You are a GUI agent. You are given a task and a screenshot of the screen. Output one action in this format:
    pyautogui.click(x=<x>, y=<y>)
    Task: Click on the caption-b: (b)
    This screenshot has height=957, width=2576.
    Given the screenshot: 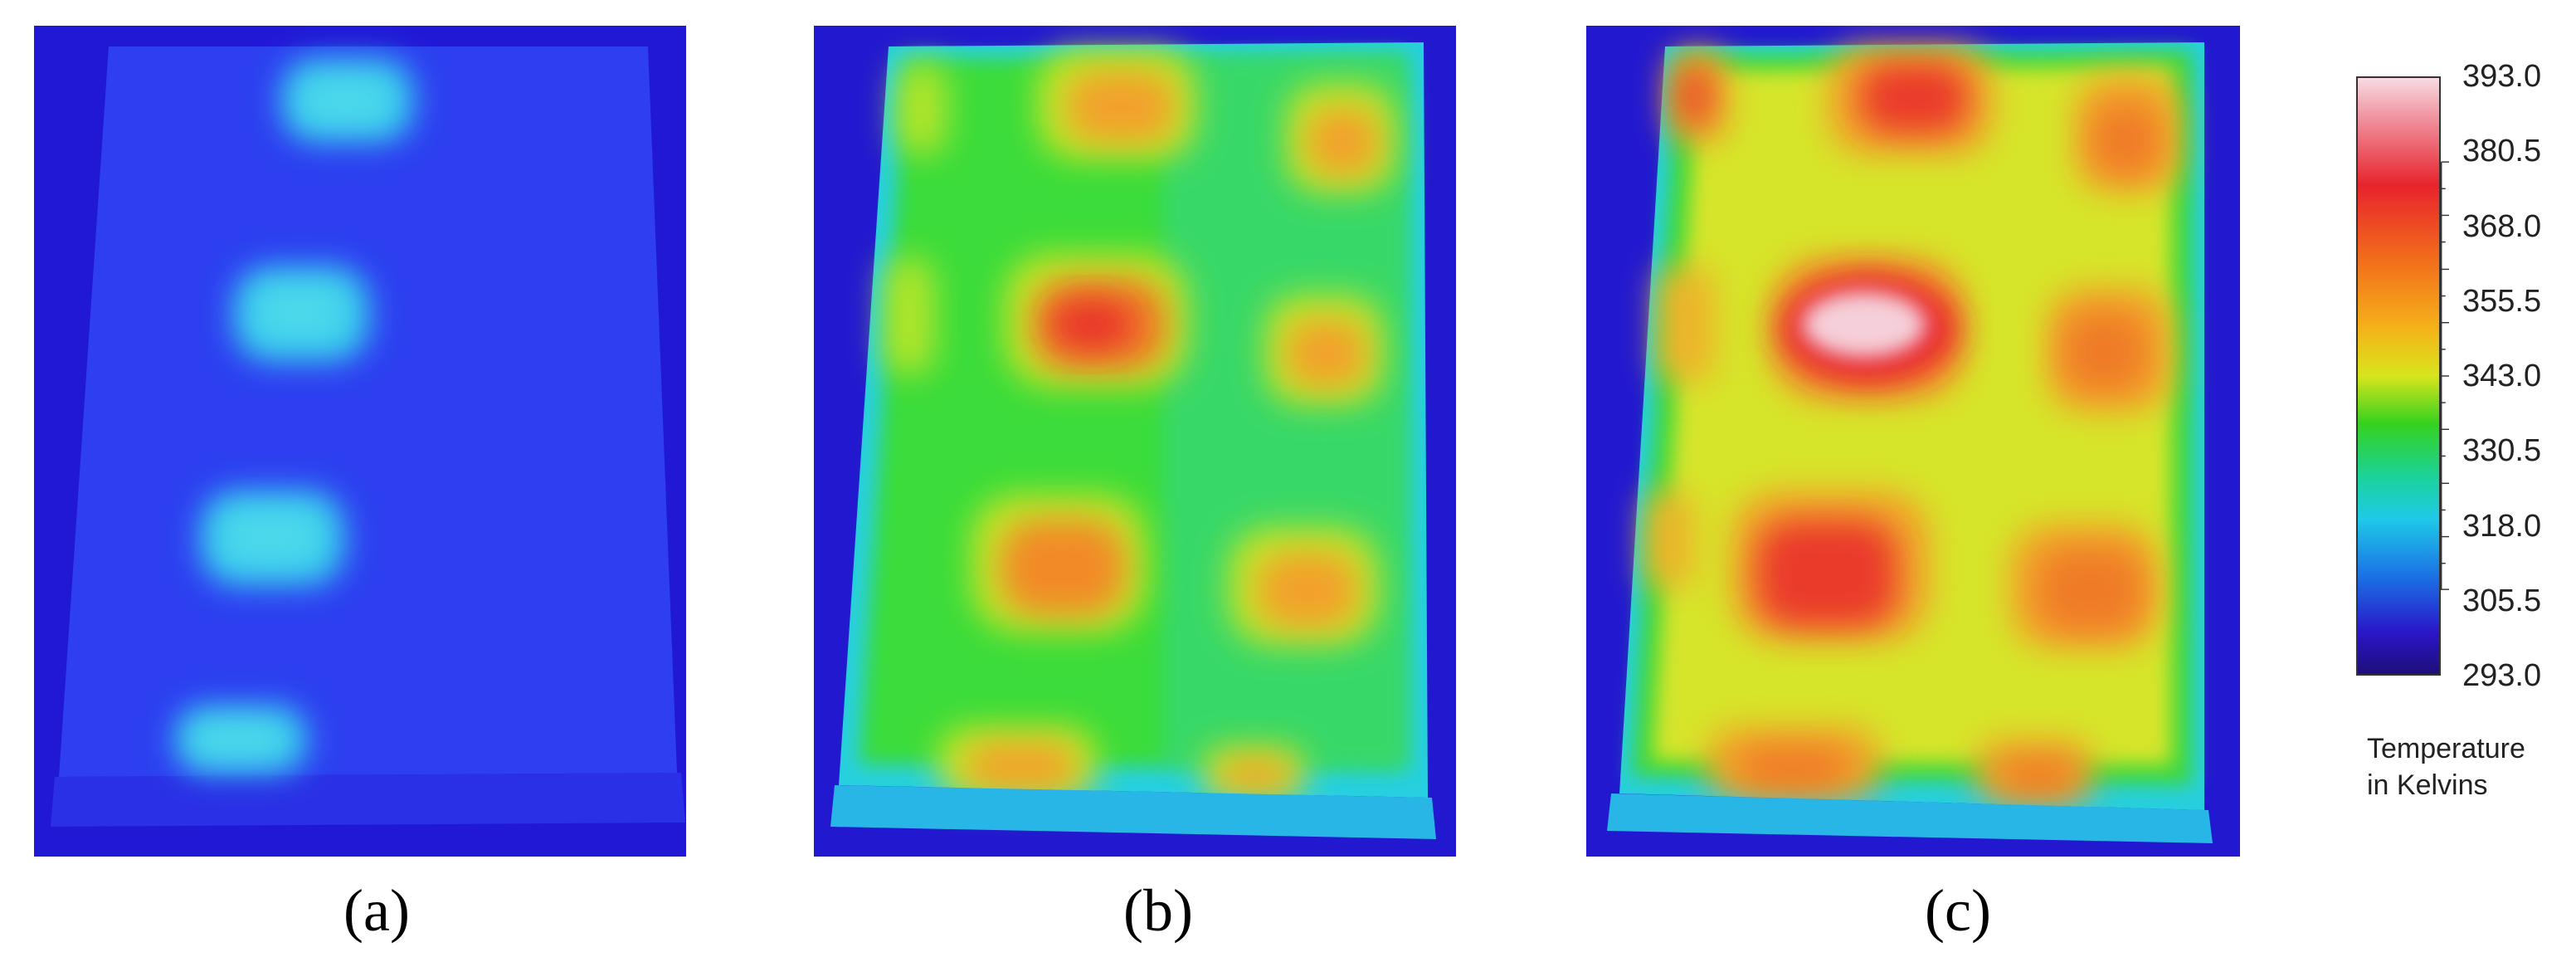 What is the action you would take?
    pyautogui.click(x=1158, y=910)
    